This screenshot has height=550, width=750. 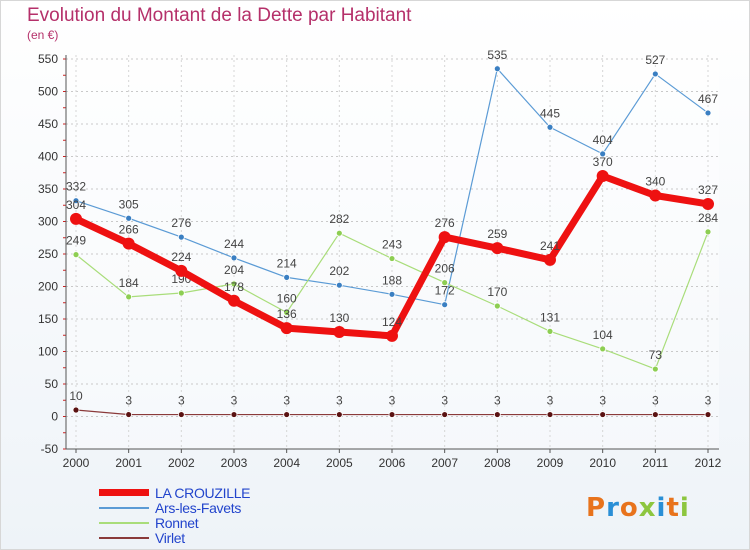 What do you see at coordinates (497, 463) in the screenshot?
I see `x-tick-label: 2008` at bounding box center [497, 463].